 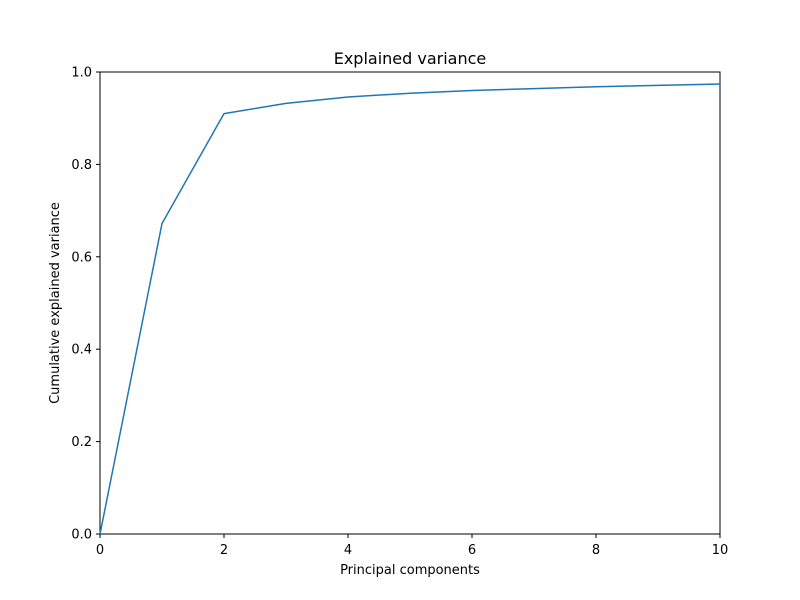 What do you see at coordinates (472, 550) in the screenshot?
I see `x-tick-label: 6` at bounding box center [472, 550].